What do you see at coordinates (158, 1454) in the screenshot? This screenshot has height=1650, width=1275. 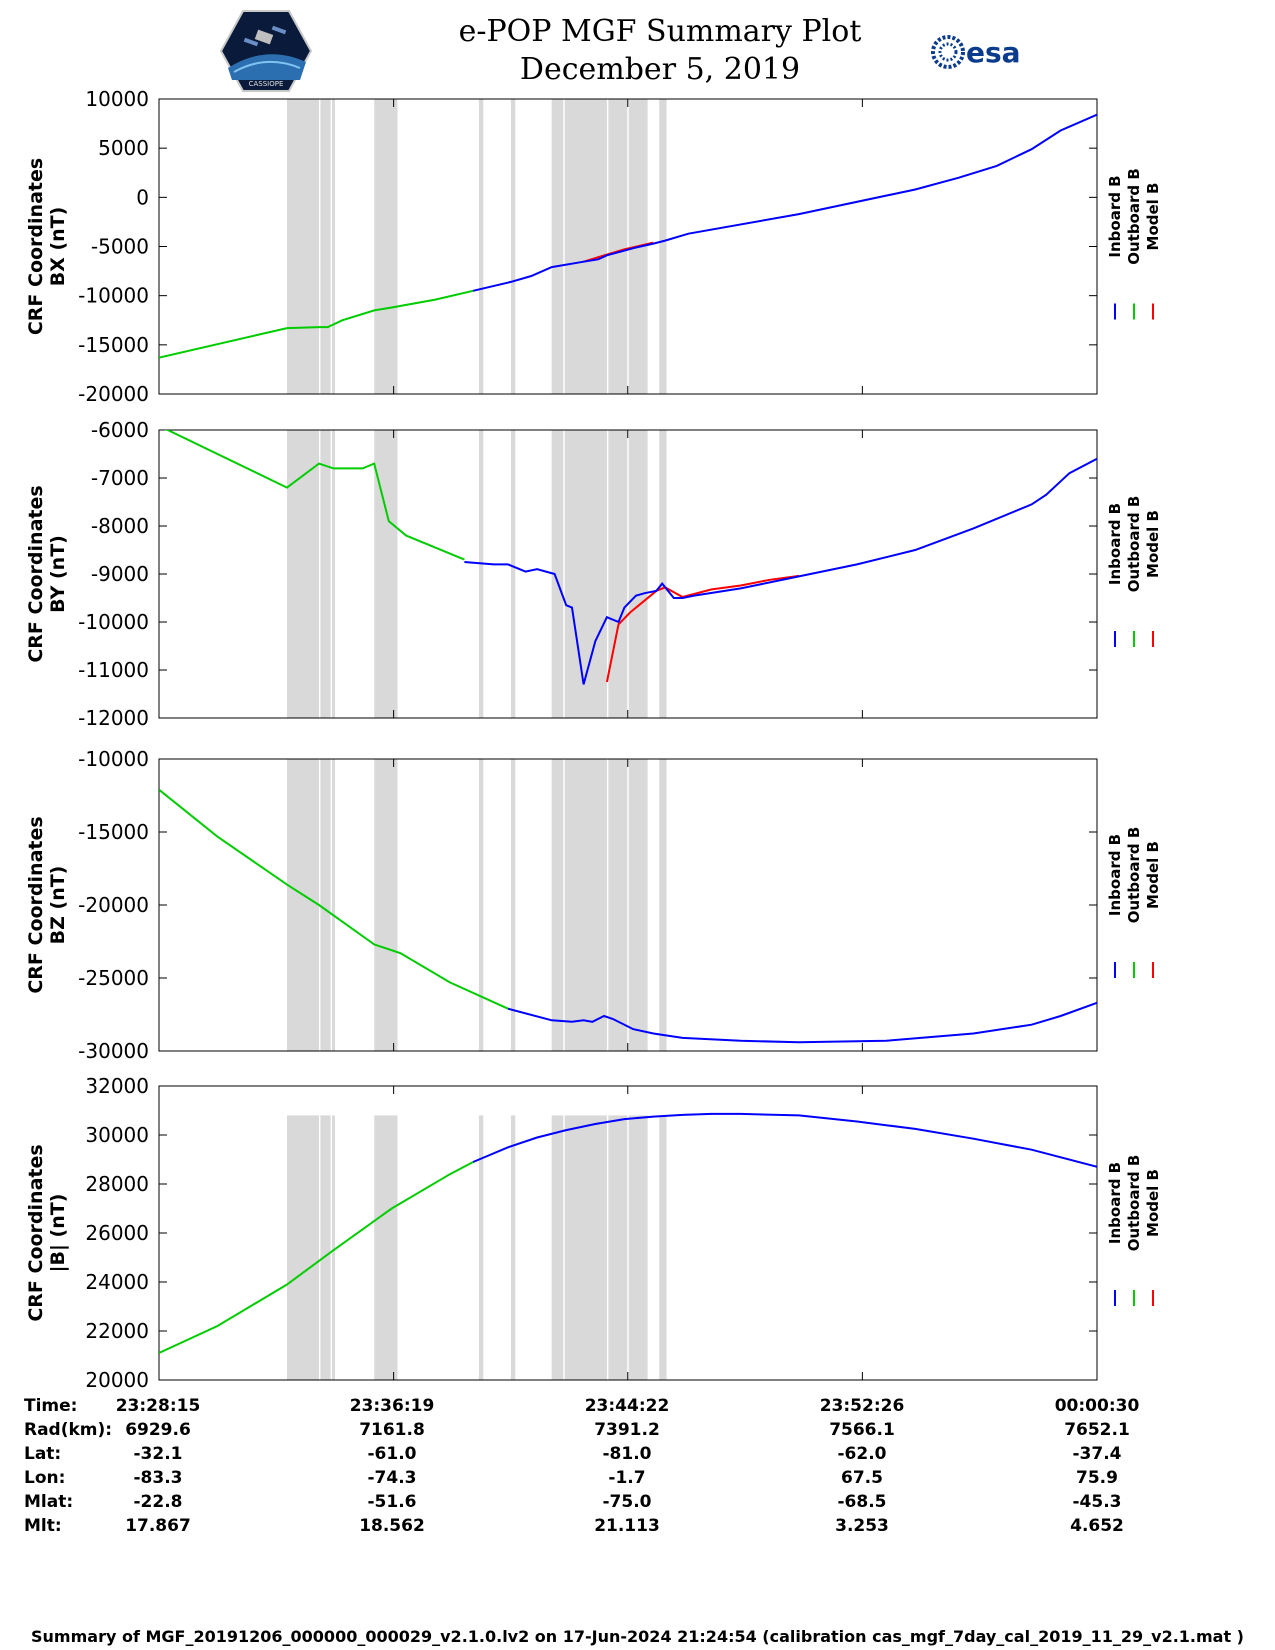 I see `cell-lat: -32.1` at bounding box center [158, 1454].